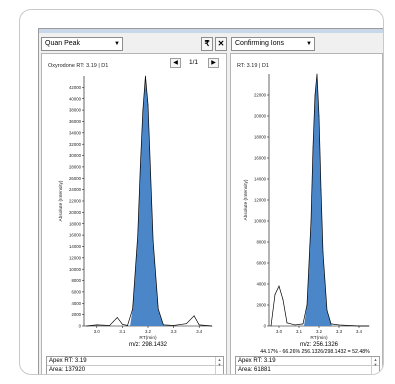 This screenshot has width=395, height=384. I want to click on left-area: Area: 137920, so click(67, 370).